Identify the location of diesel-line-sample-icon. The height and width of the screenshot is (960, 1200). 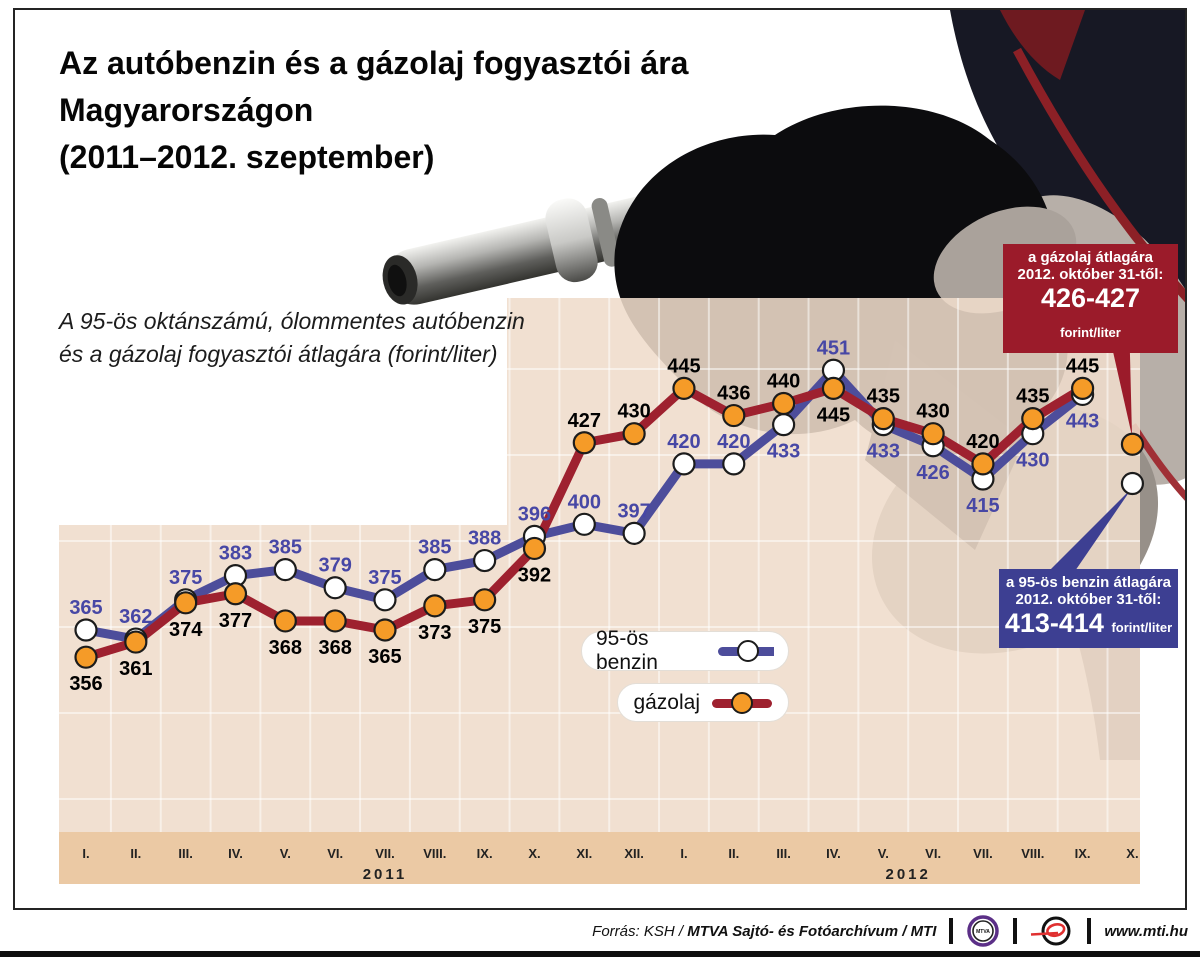
(742, 702).